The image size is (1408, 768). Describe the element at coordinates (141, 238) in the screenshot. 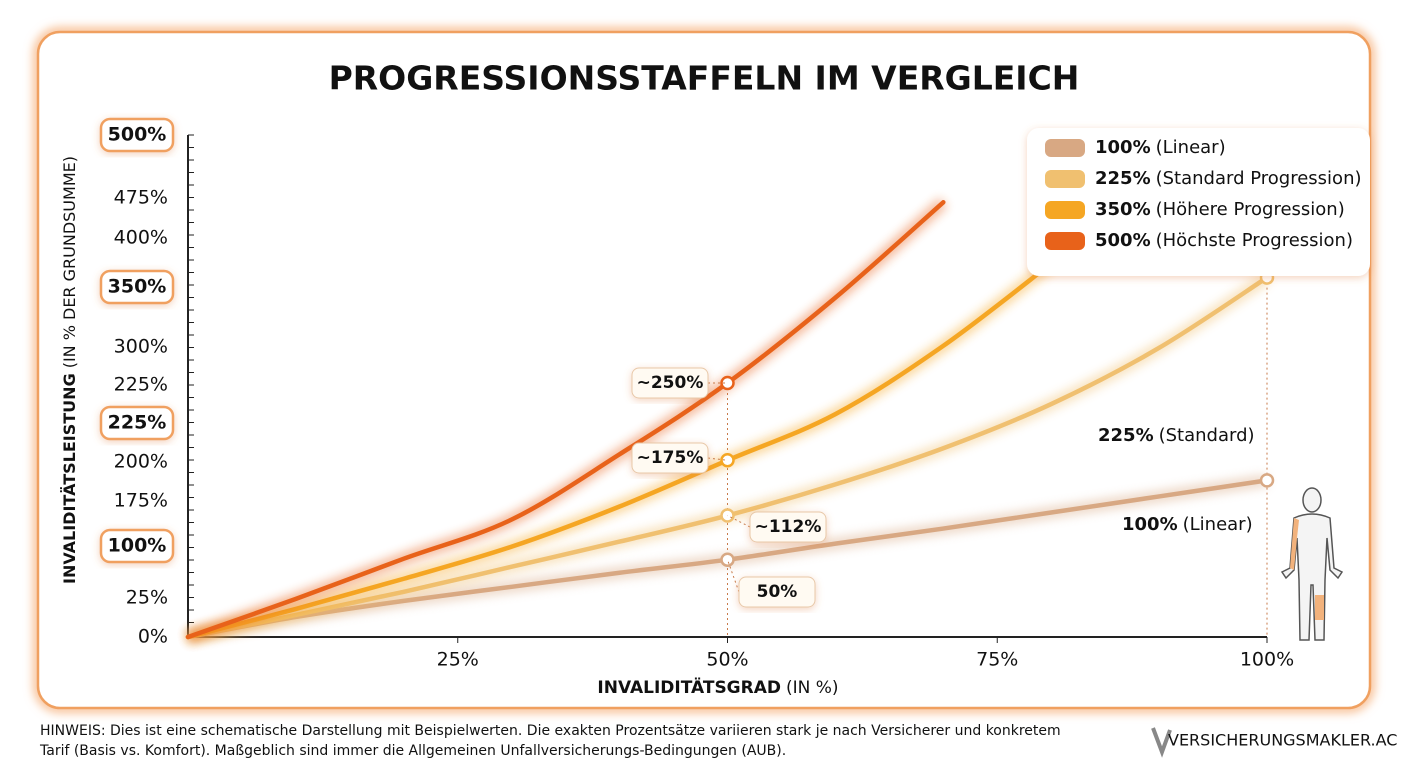

I see `y-tick-label: 400%` at that location.